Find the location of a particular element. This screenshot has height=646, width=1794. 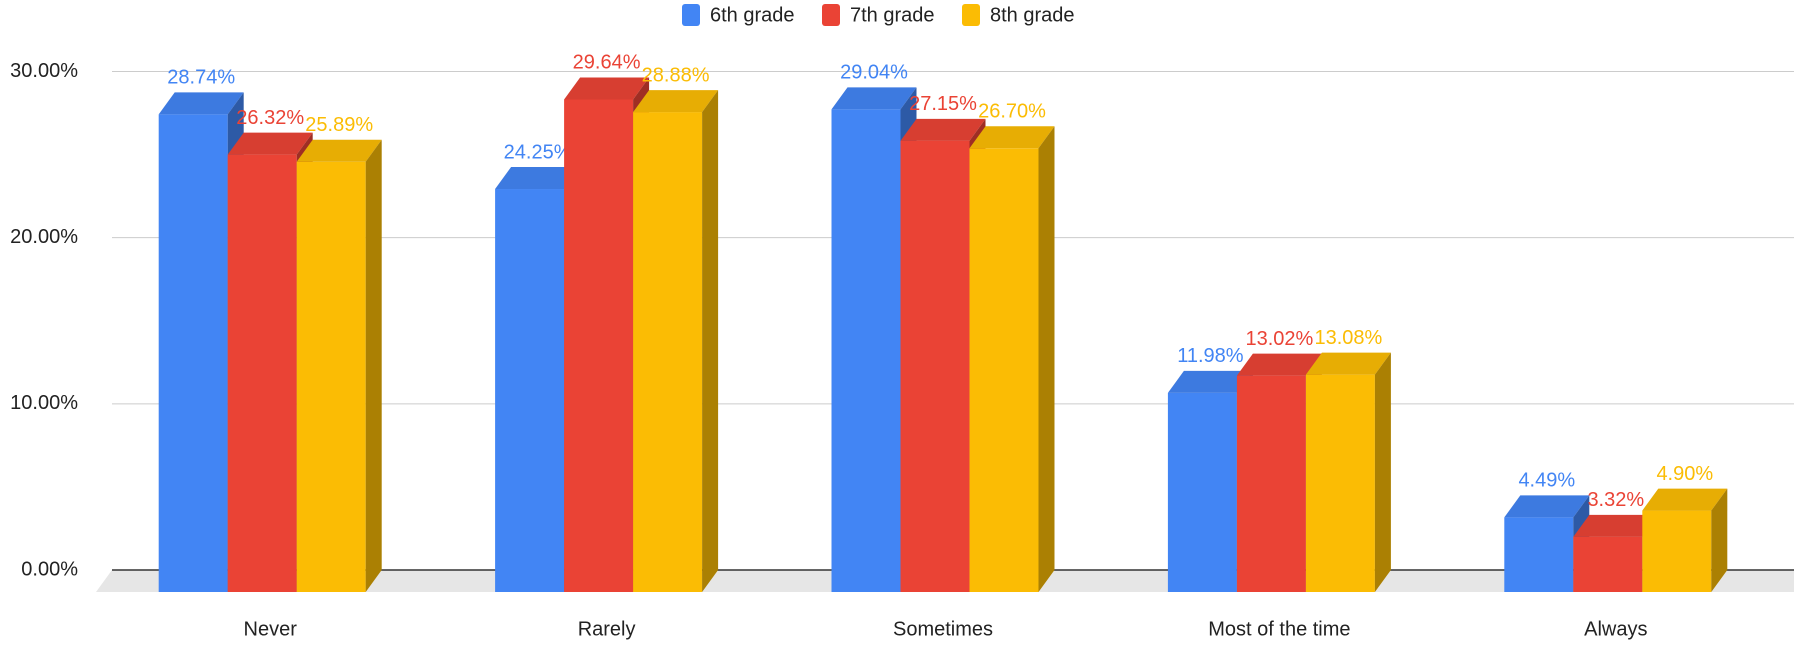

data-label: 11.98% is located at coordinates (1210, 356).